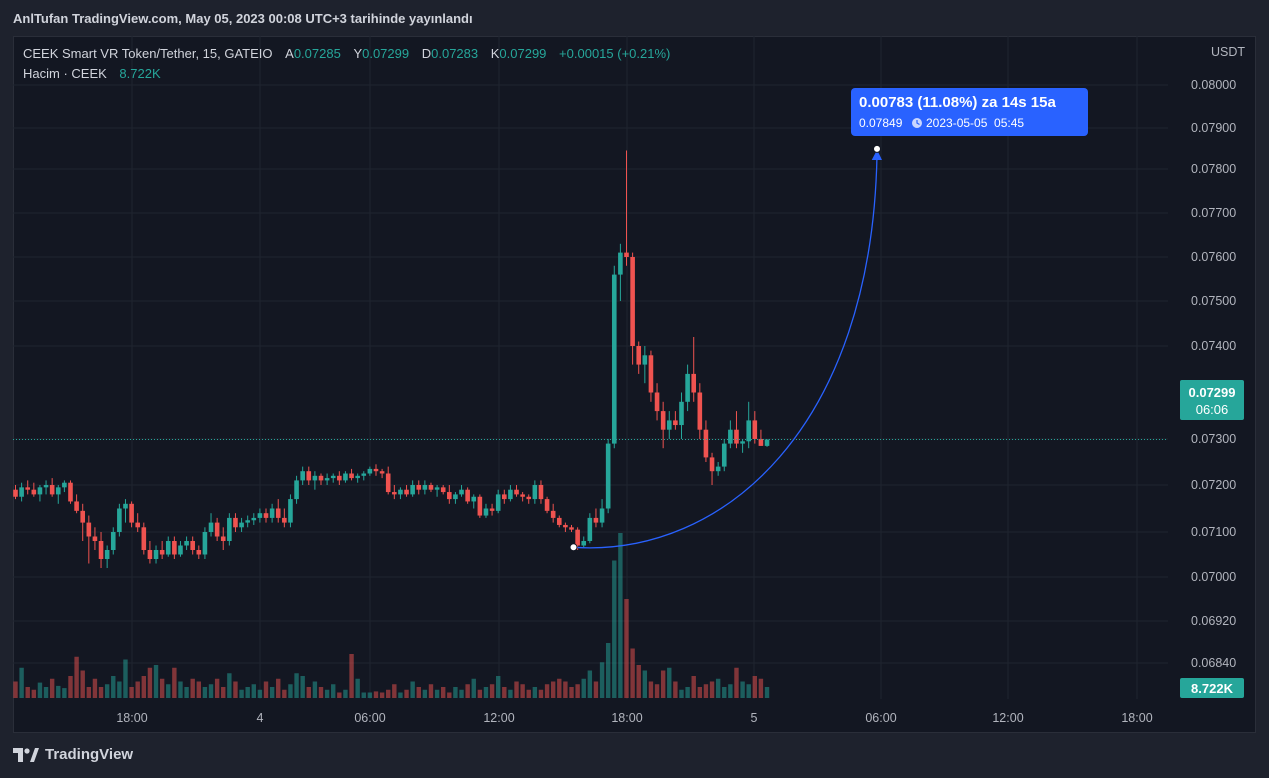  What do you see at coordinates (495, 53) in the screenshot?
I see `close-label: K` at bounding box center [495, 53].